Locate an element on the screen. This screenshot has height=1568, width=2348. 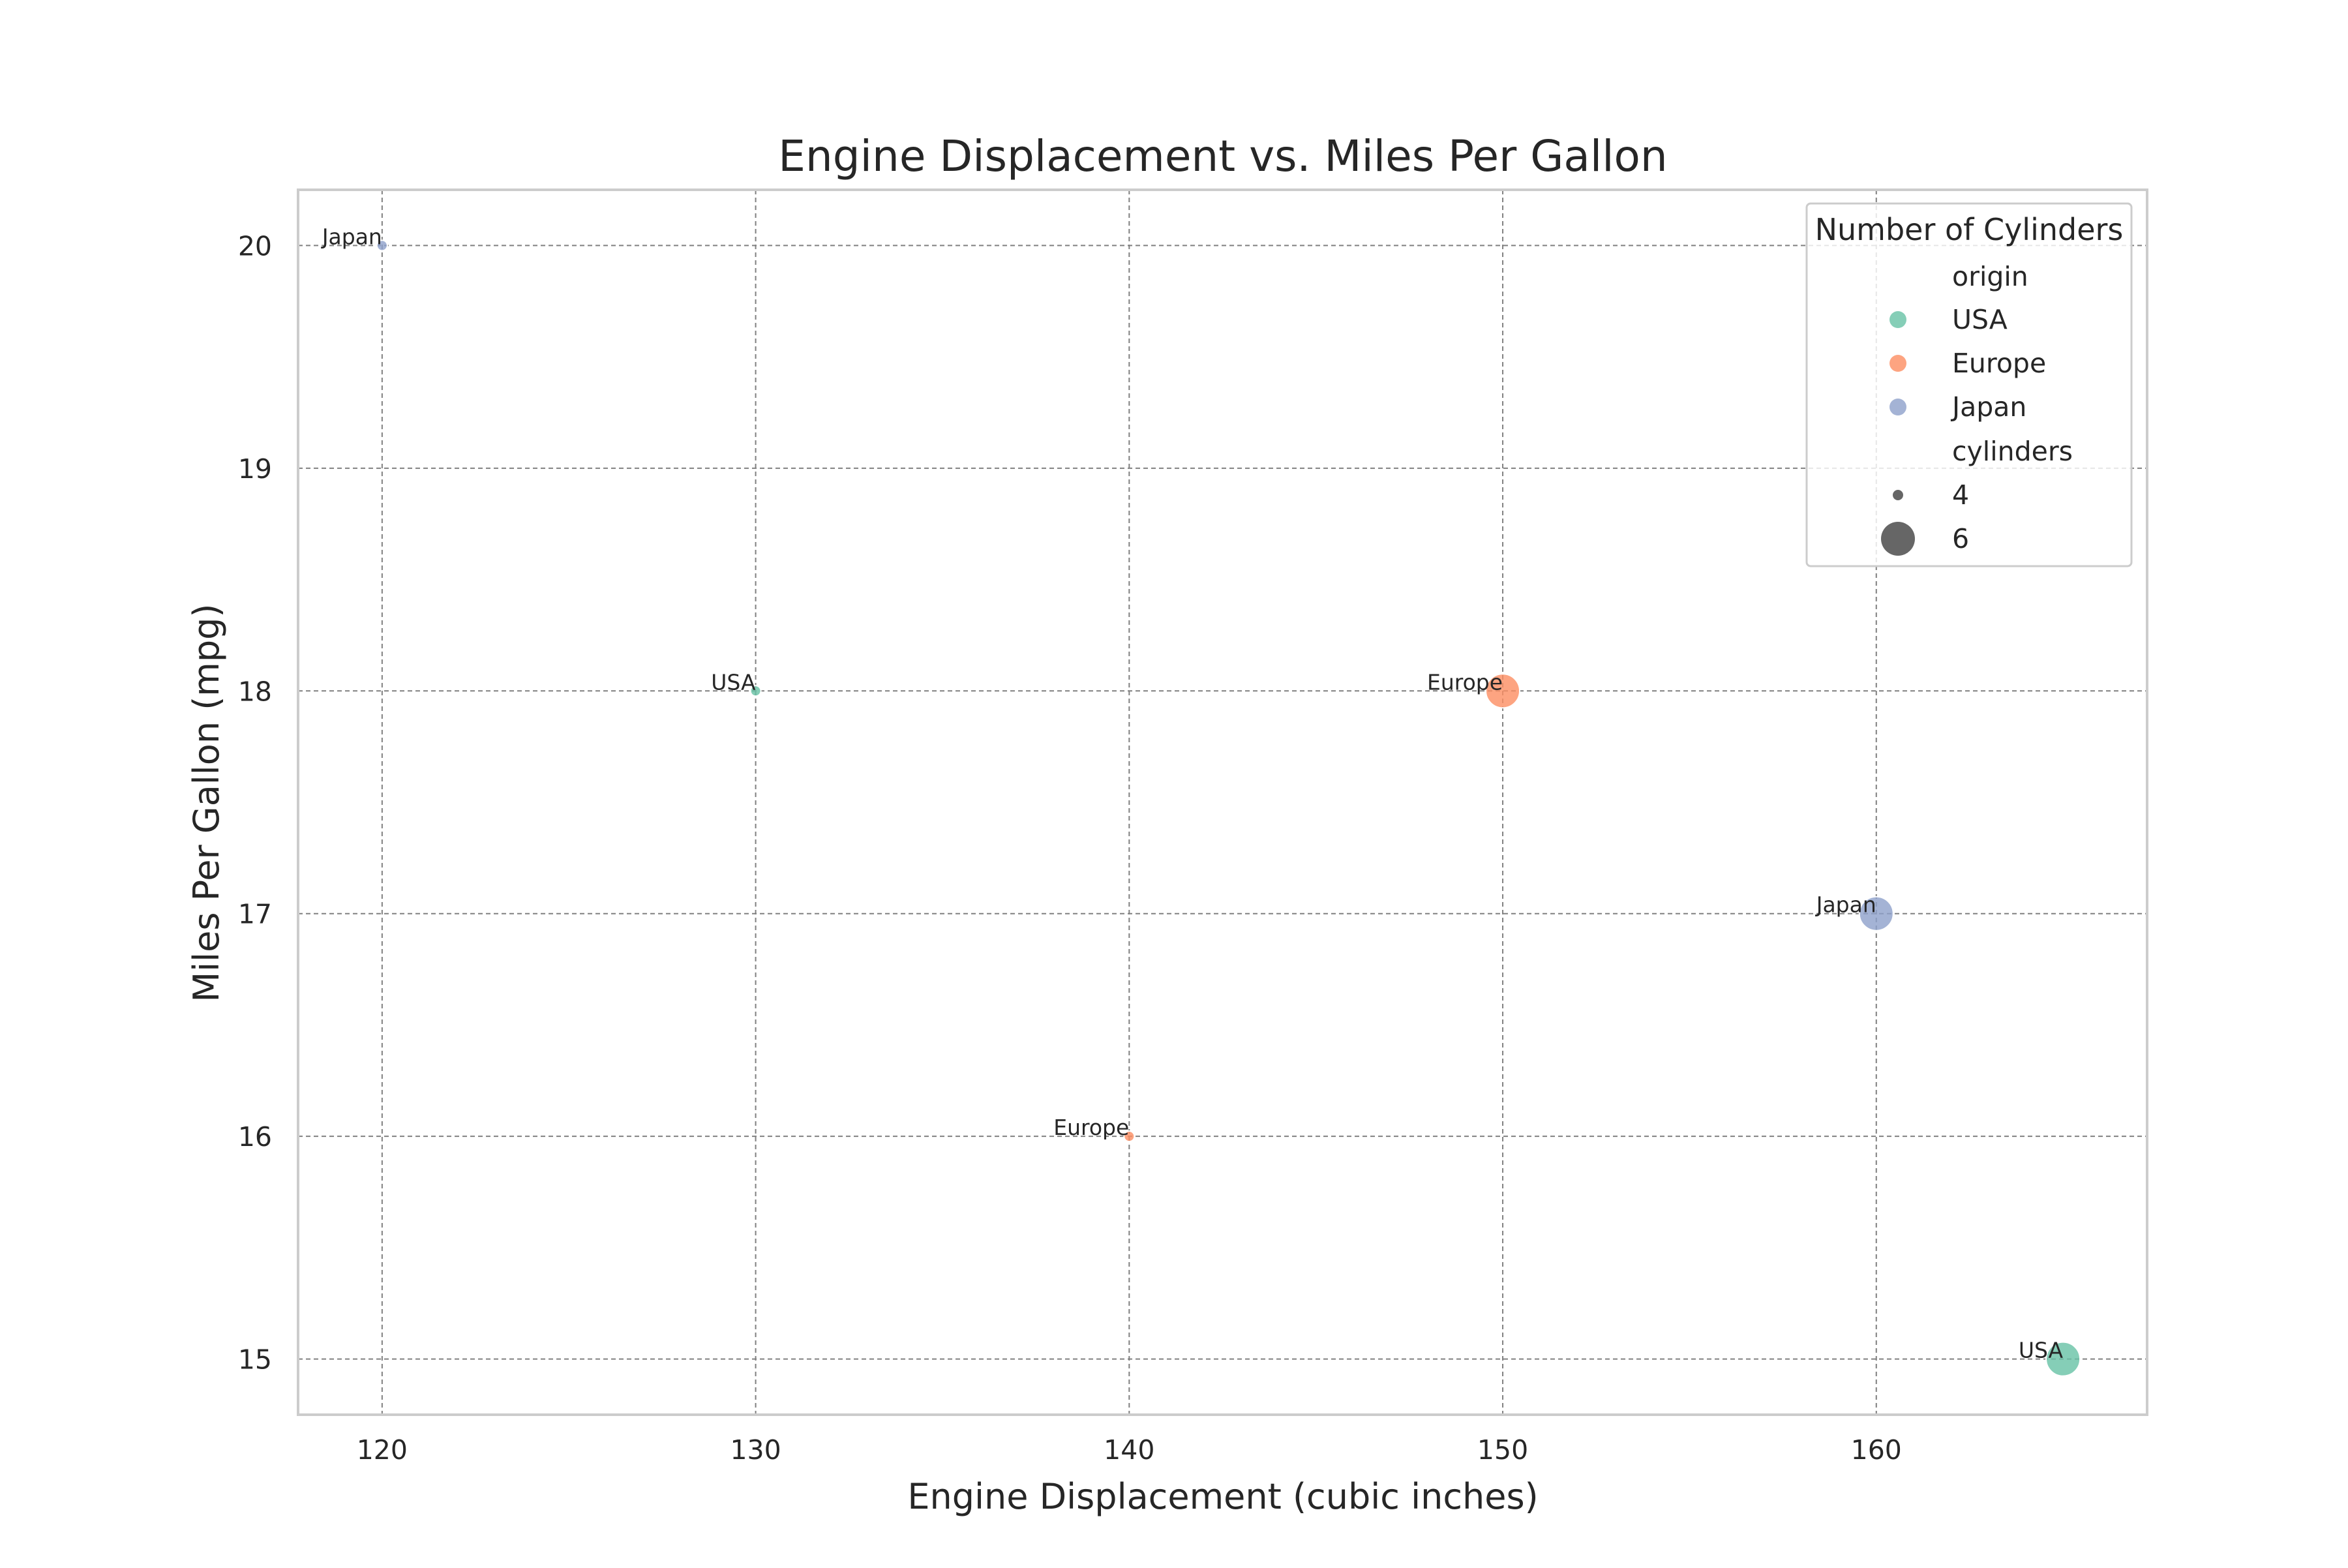
y-tick-label: 15 is located at coordinates (255, 1360).